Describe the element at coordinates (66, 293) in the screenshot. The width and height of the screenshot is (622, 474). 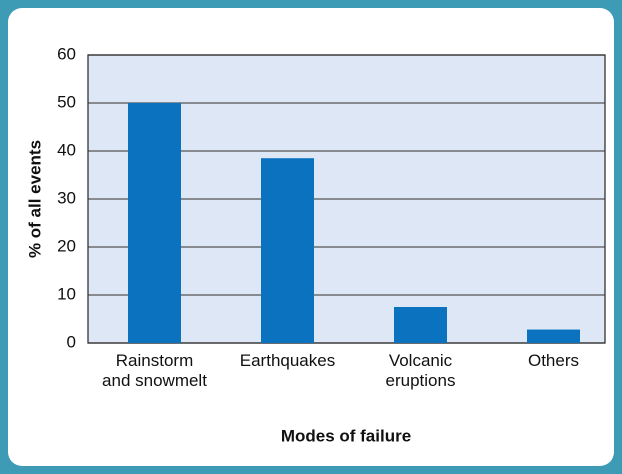
I see `y-tick-label: 10` at that location.